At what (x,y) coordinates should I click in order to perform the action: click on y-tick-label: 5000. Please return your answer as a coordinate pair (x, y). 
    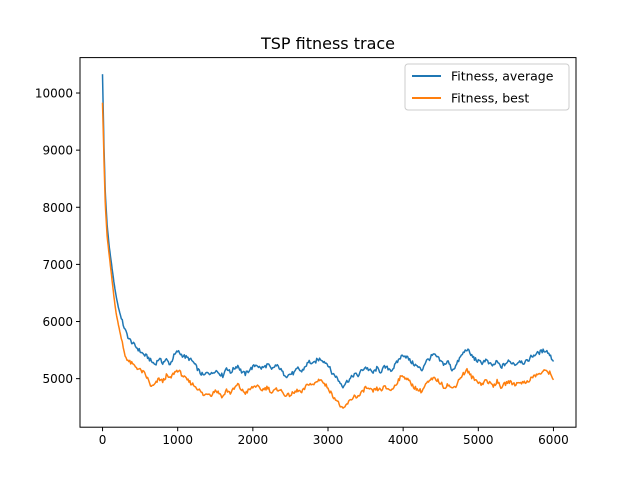
    Looking at the image, I should click on (57, 379).